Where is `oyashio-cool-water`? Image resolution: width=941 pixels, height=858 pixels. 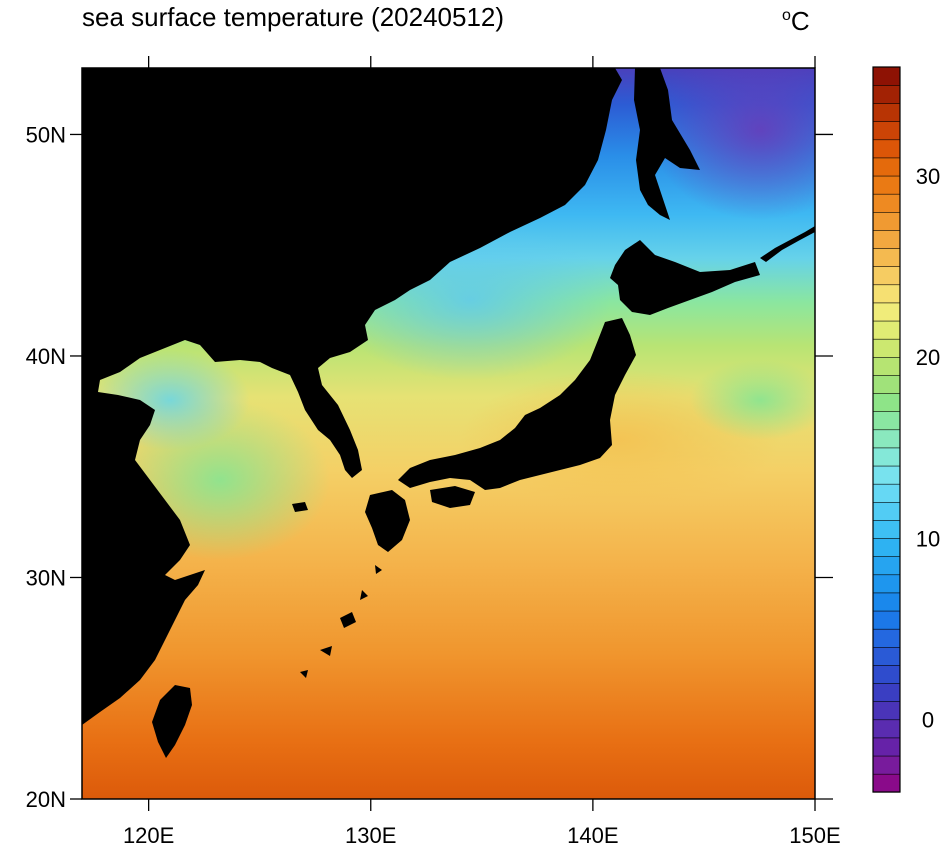
oyashio-cool-water is located at coordinates (752, 400).